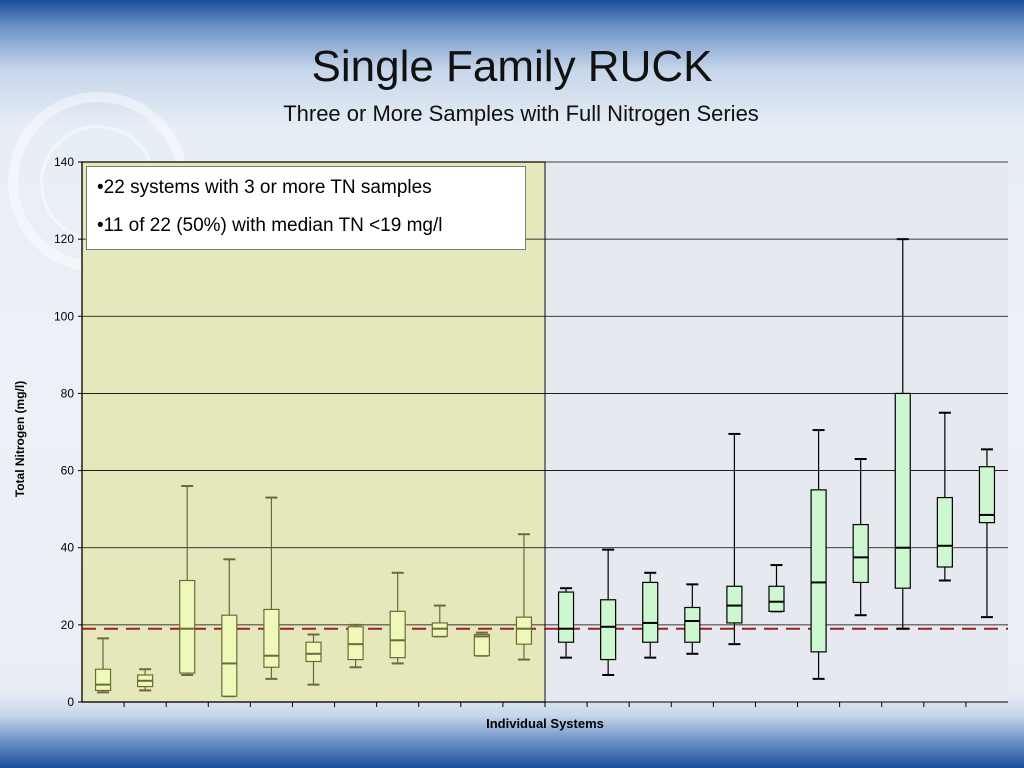  What do you see at coordinates (512, 66) in the screenshot?
I see `slide-title: Single Family RUCK` at bounding box center [512, 66].